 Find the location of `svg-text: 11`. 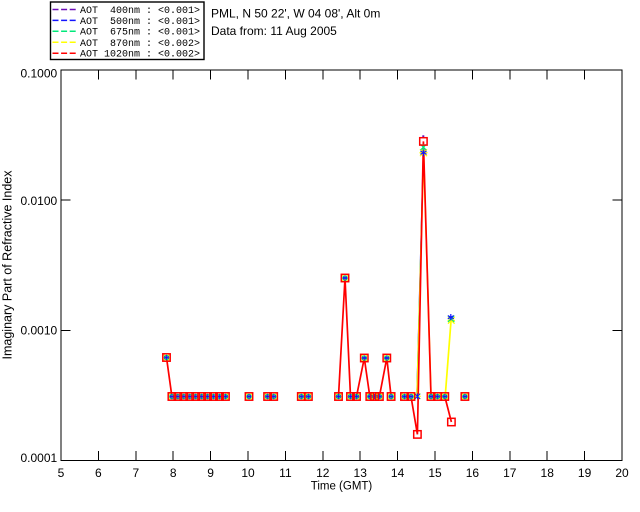

svg-text: 11 is located at coordinates (285, 473).